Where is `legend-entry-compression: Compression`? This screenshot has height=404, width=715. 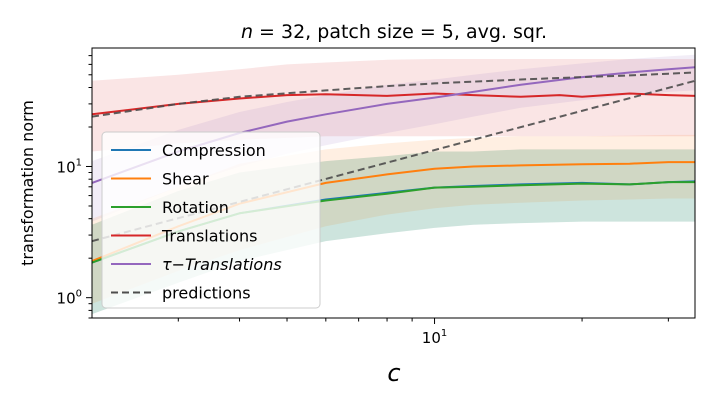 legend-entry-compression: Compression is located at coordinates (188, 150).